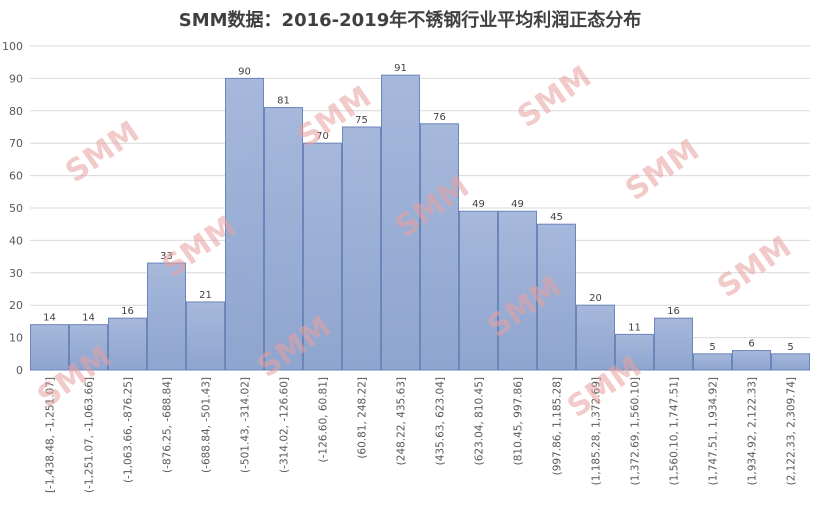 This screenshot has height=513, width=820. I want to click on x-tick-label: (1,560.10, 1,747.51], so click(675, 431).